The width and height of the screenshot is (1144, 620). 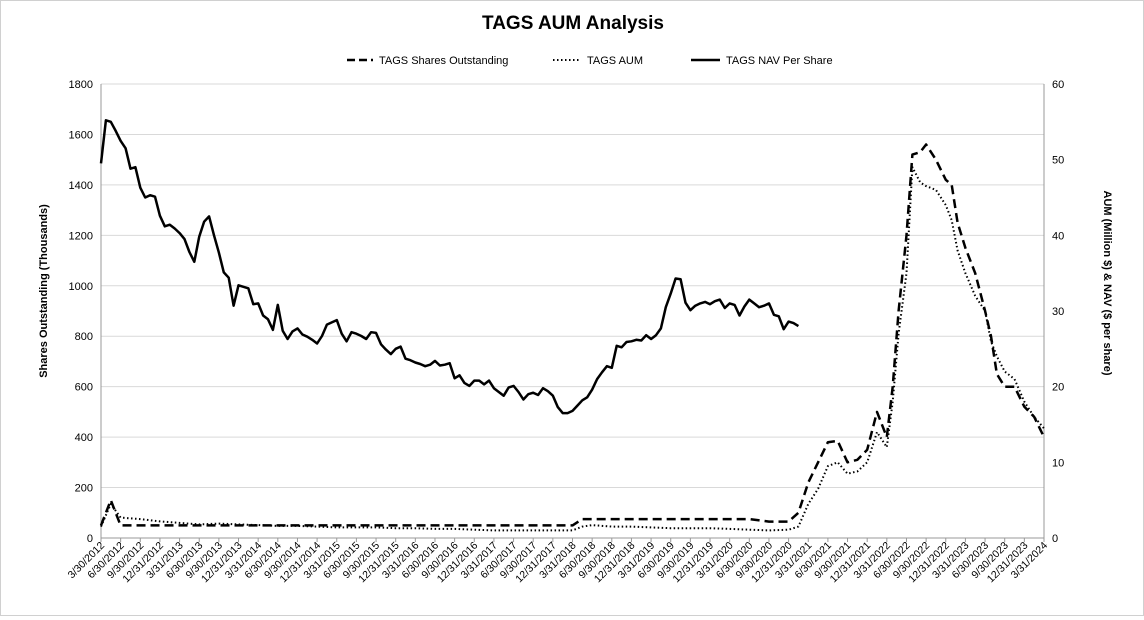 What do you see at coordinates (1055, 539) in the screenshot?
I see `y-right-tick-label: 0` at bounding box center [1055, 539].